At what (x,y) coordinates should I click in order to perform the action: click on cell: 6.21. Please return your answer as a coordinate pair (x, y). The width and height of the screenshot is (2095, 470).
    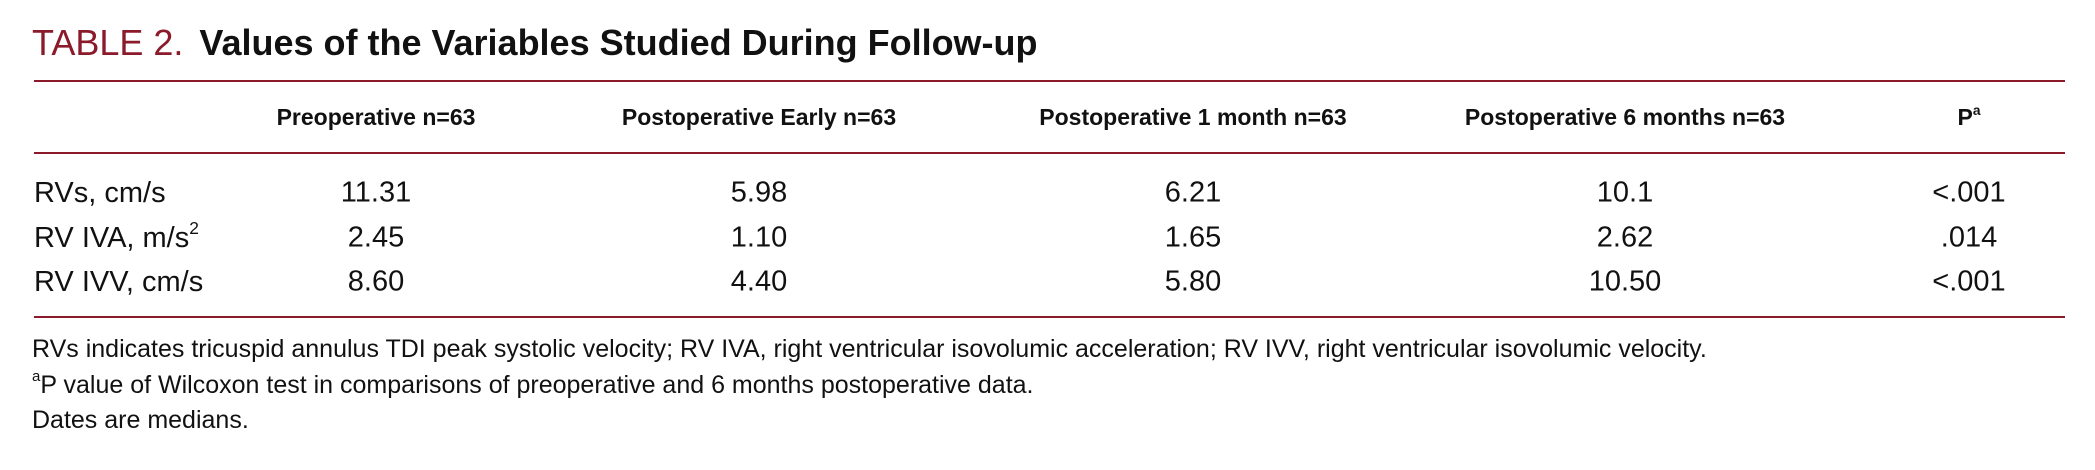
    Looking at the image, I should click on (1193, 193).